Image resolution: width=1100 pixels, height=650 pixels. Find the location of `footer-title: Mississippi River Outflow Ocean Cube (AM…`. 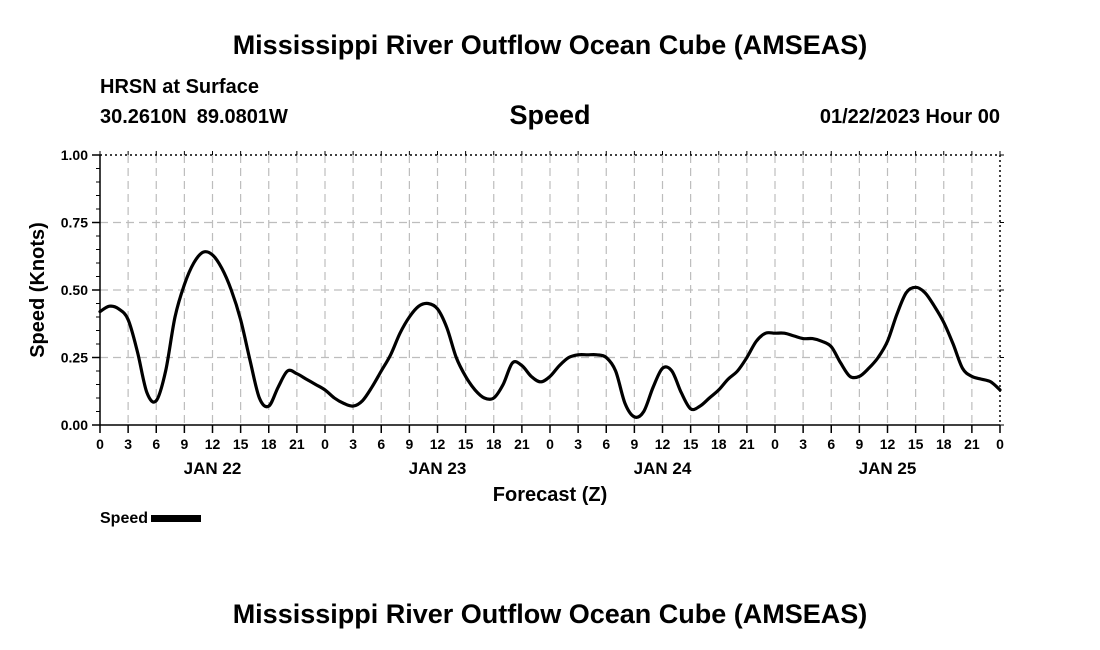

footer-title: Mississippi River Outflow Ocean Cube (AM… is located at coordinates (550, 614).